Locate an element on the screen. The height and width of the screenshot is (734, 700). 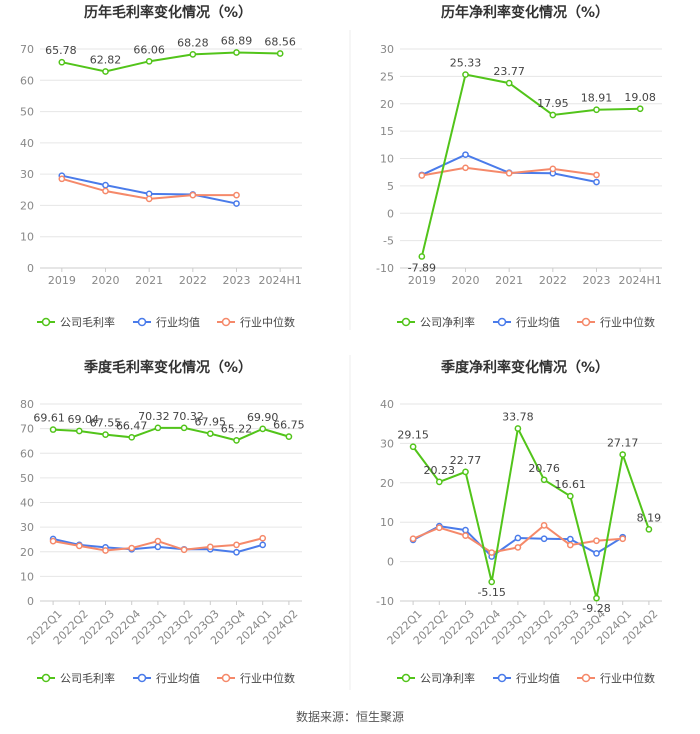
chart-title: 季度净利率变化情况（%） is located at coordinates (524, 367).